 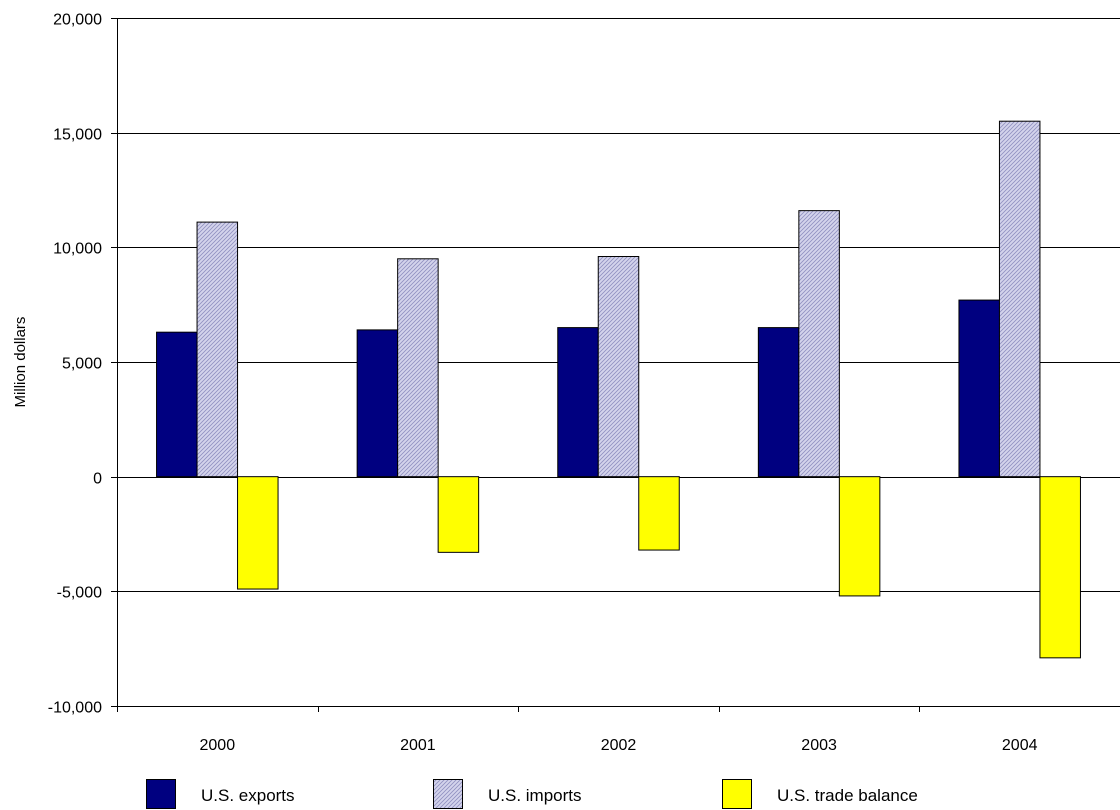 What do you see at coordinates (77, 135) in the screenshot?
I see `y-tick-label: 15,000` at bounding box center [77, 135].